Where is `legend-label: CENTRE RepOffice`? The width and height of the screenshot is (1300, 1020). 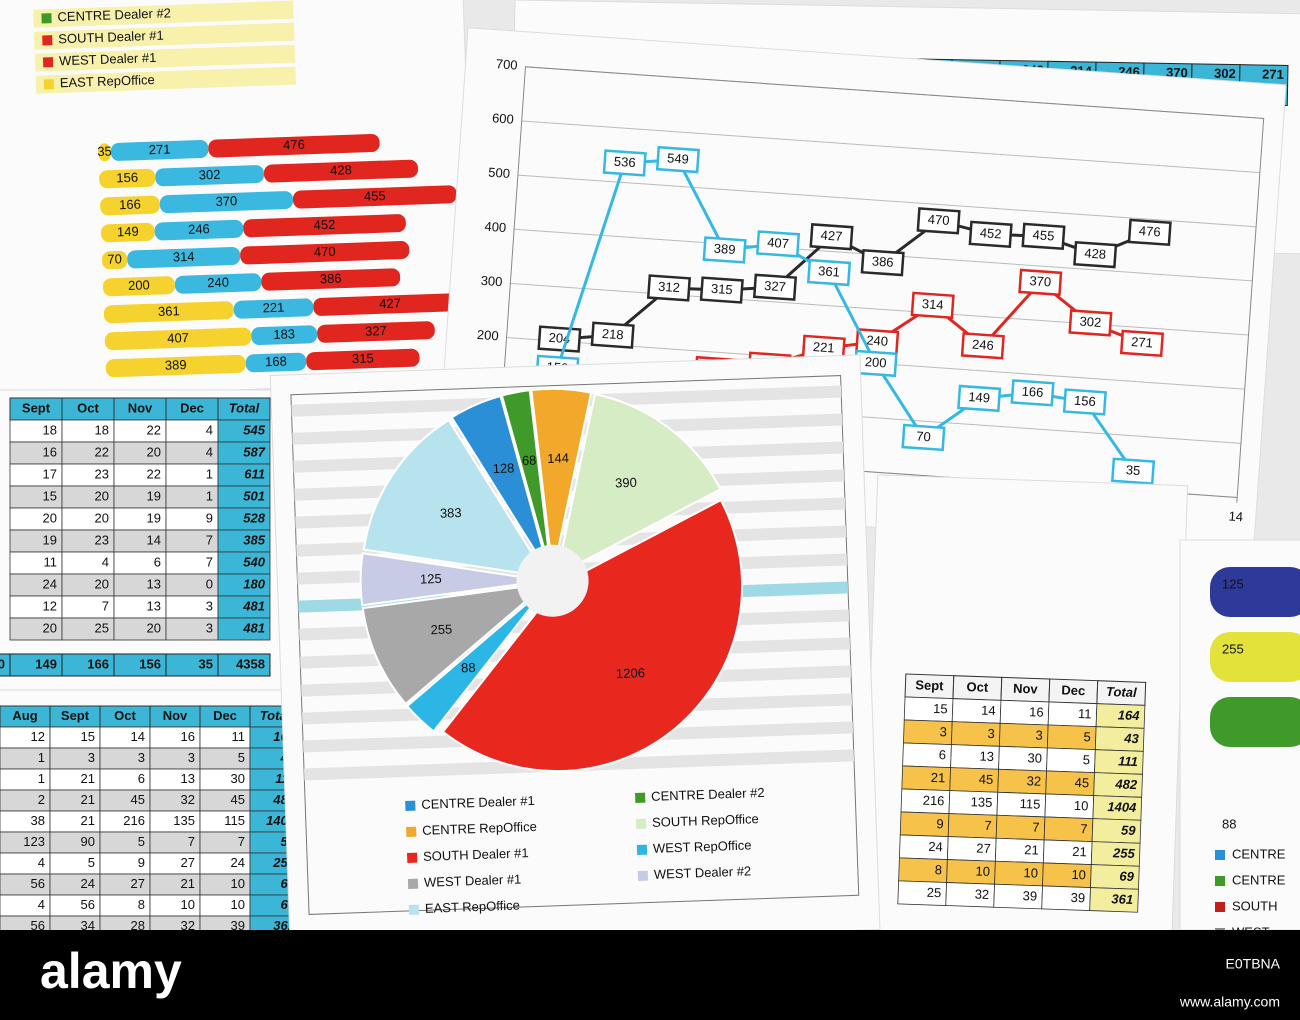
legend-label: CENTRE RepOffice is located at coordinates (479, 828).